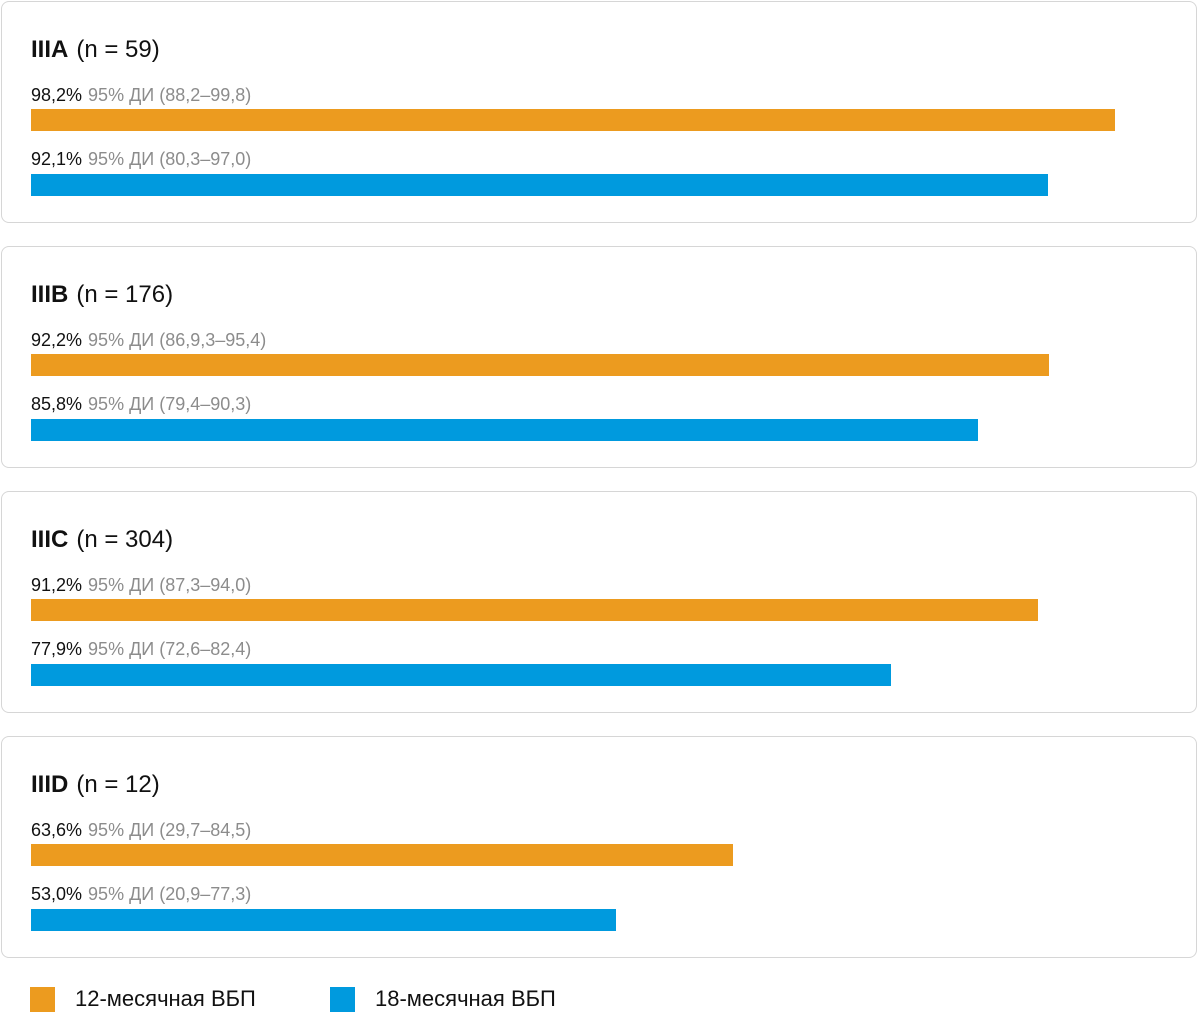 The image size is (1200, 1018). Describe the element at coordinates (50, 294) in the screenshot. I see `stage-label: IIIB` at that location.